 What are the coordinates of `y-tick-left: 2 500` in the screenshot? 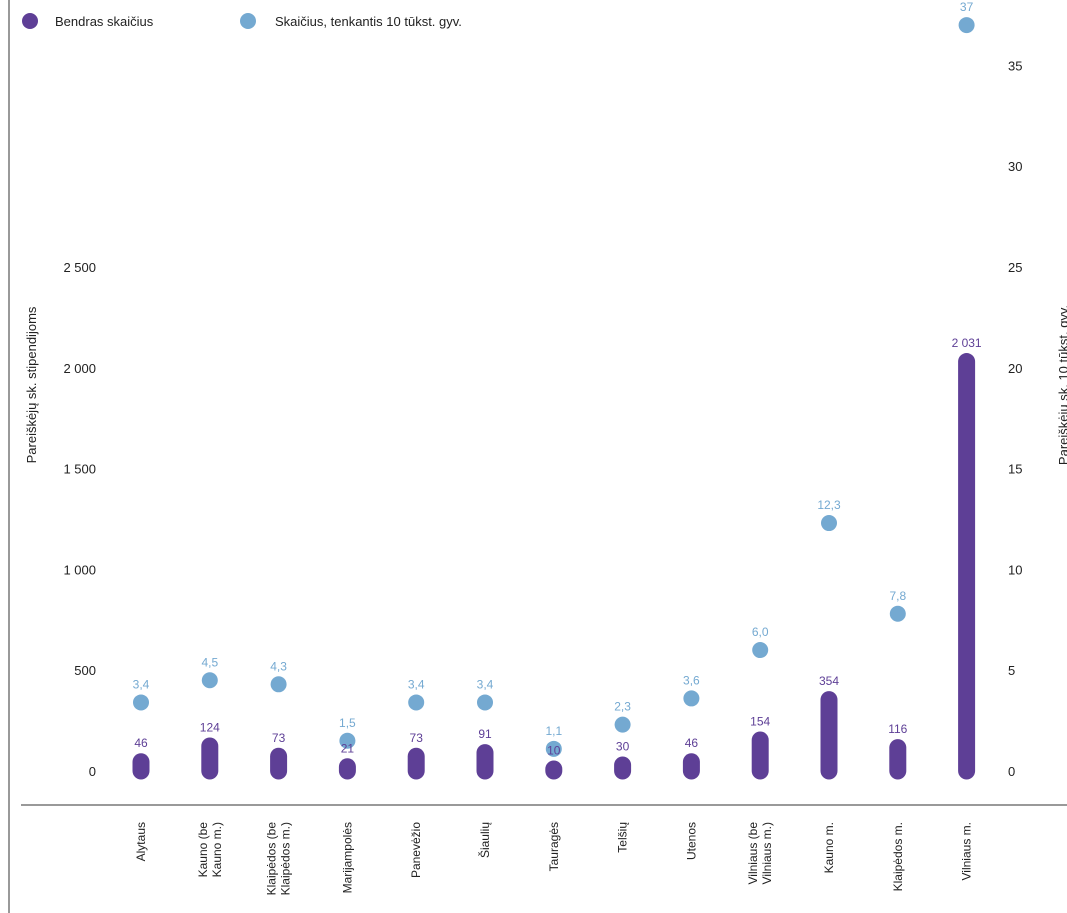 It's located at (79, 267).